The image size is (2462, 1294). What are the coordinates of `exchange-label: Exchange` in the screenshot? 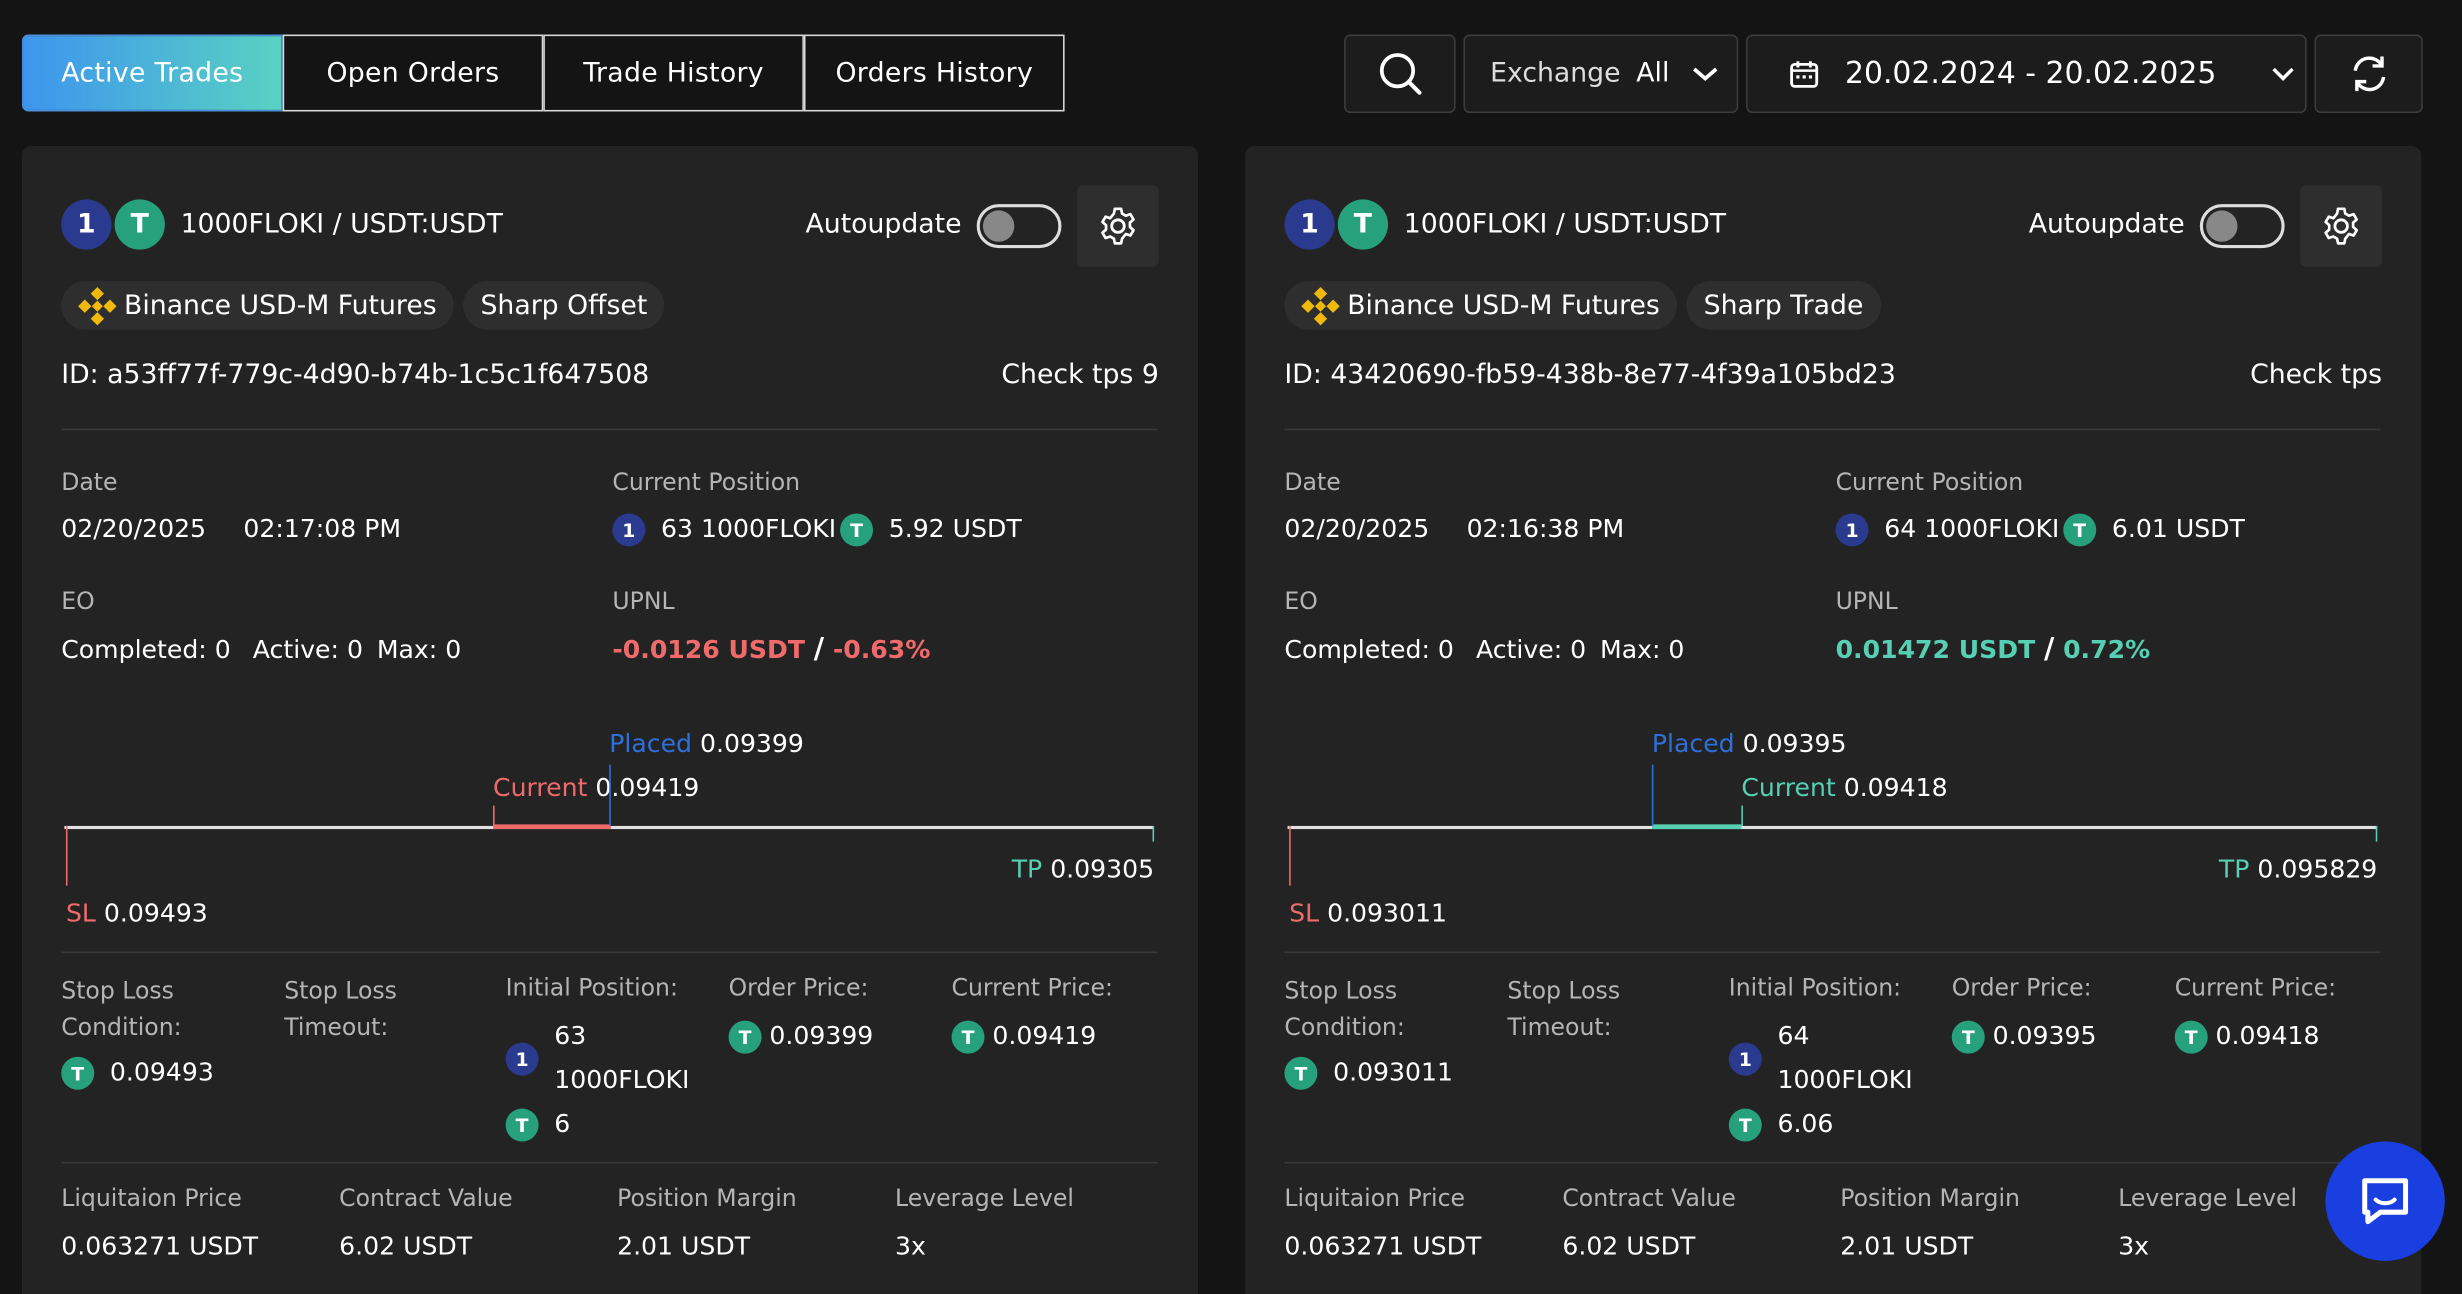 It's located at (1555, 74).